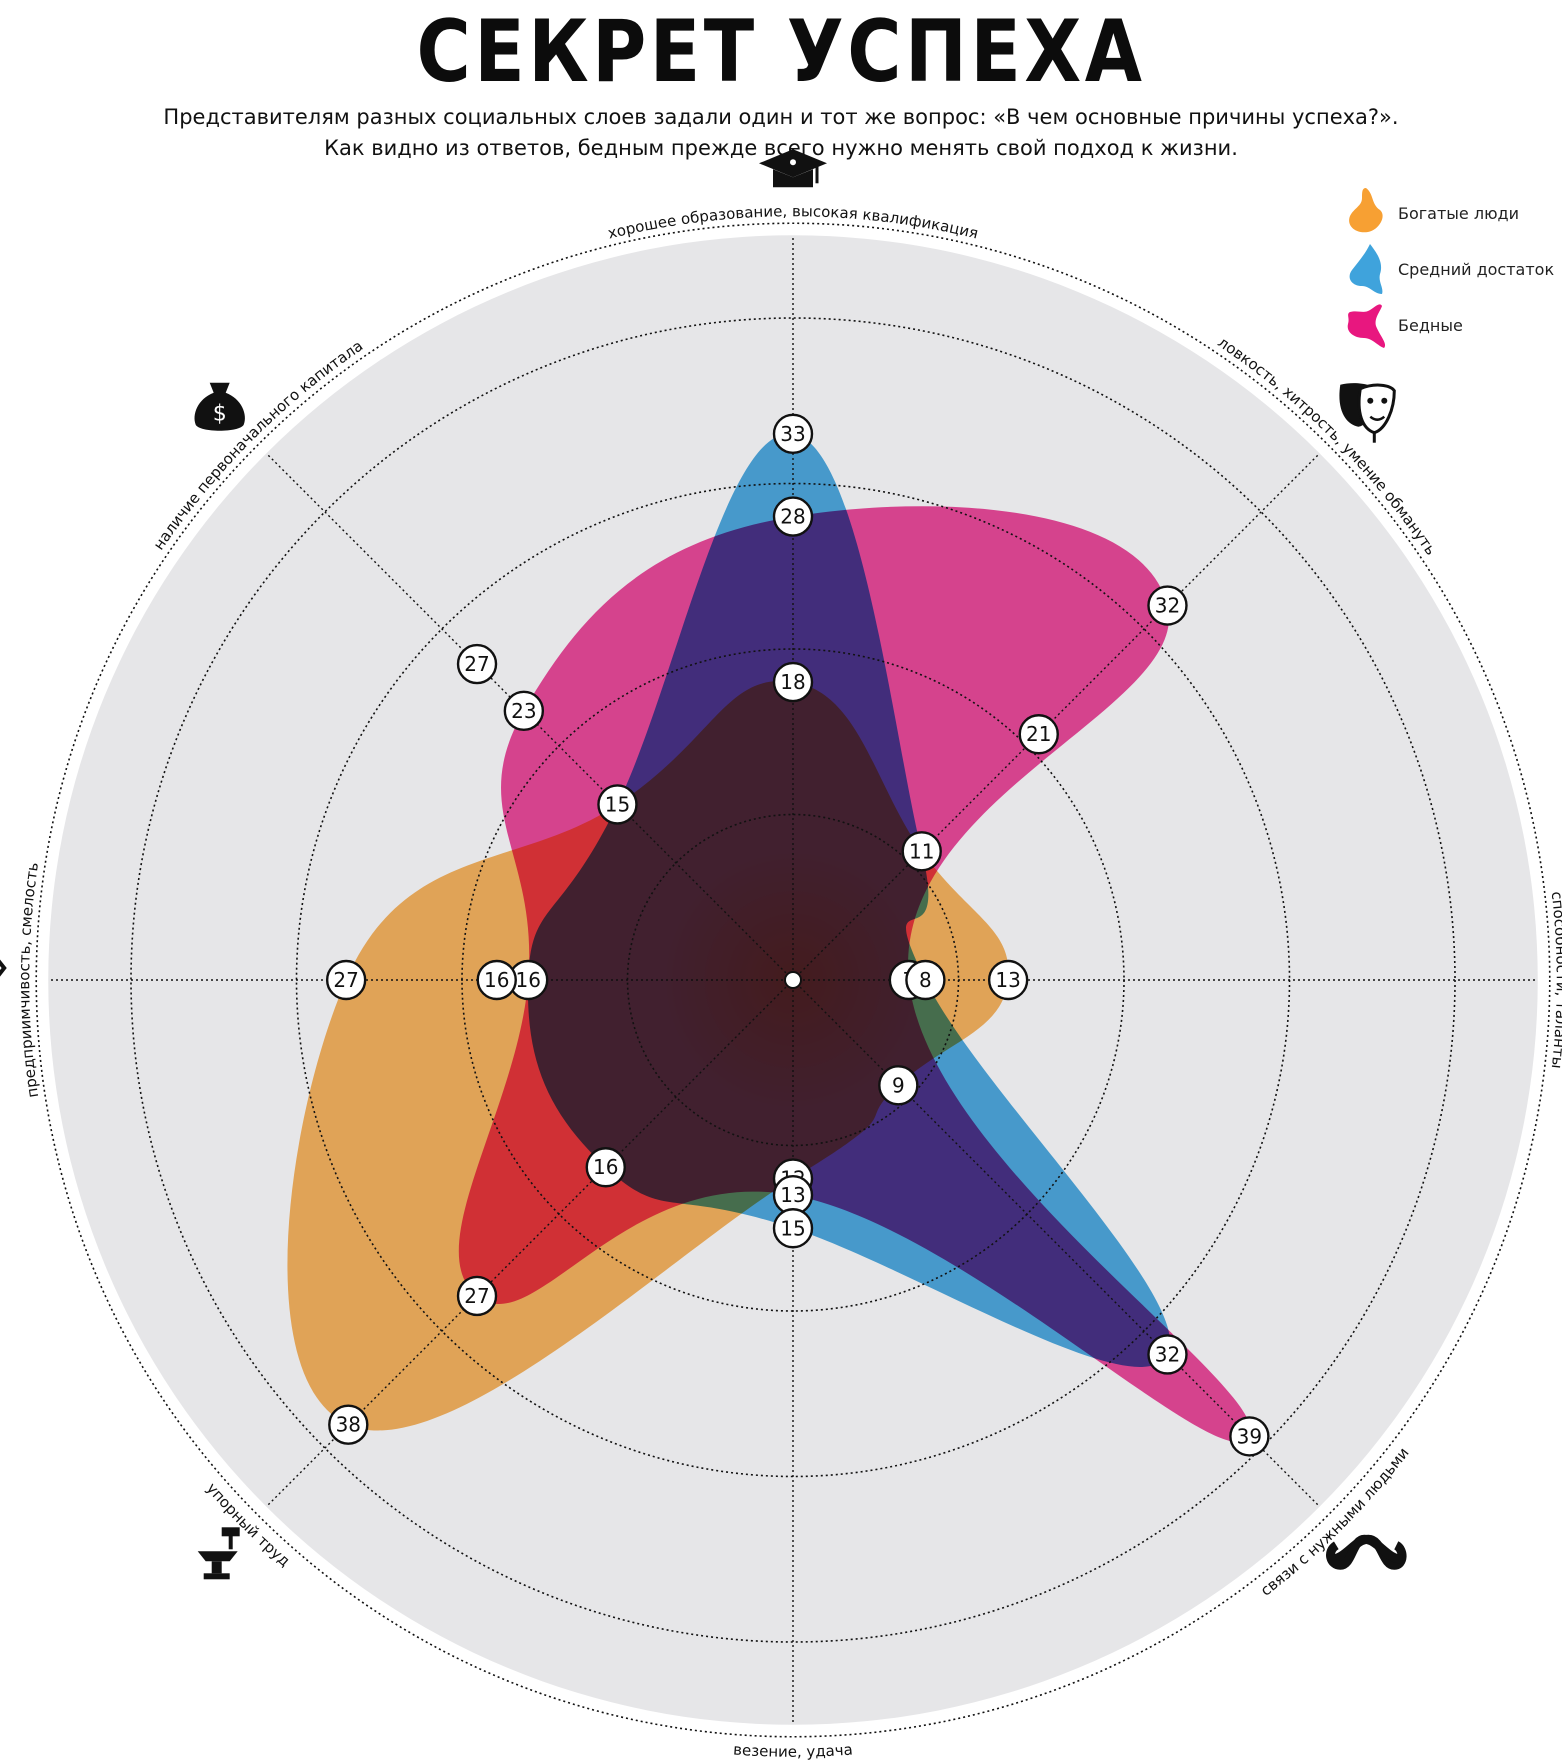 The height and width of the screenshot is (1761, 1562). I want to click on data-label-axis1-33: 33, so click(793, 434).